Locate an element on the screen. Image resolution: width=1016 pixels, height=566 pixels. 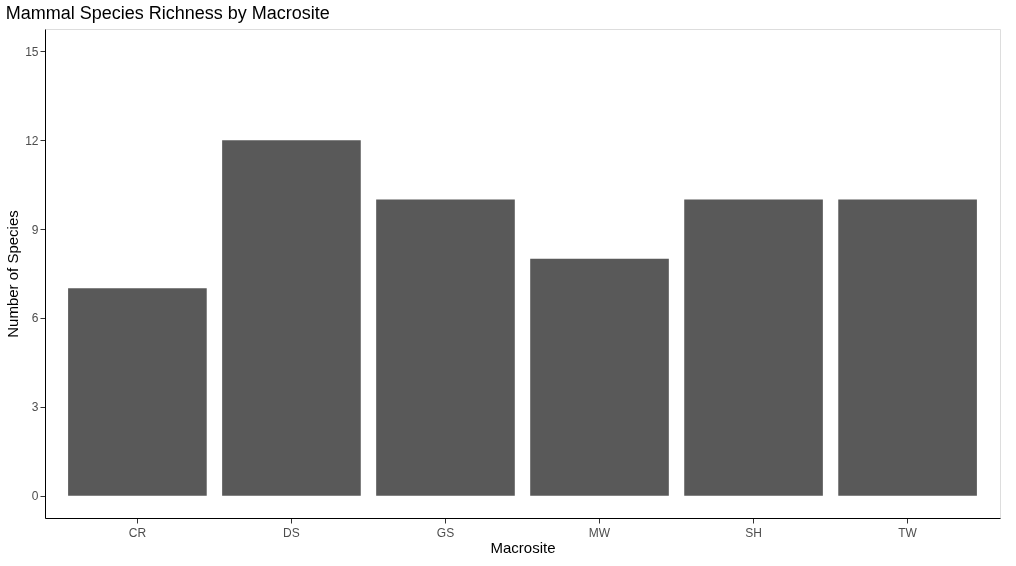
y-tick-label: 6 is located at coordinates (35, 318).